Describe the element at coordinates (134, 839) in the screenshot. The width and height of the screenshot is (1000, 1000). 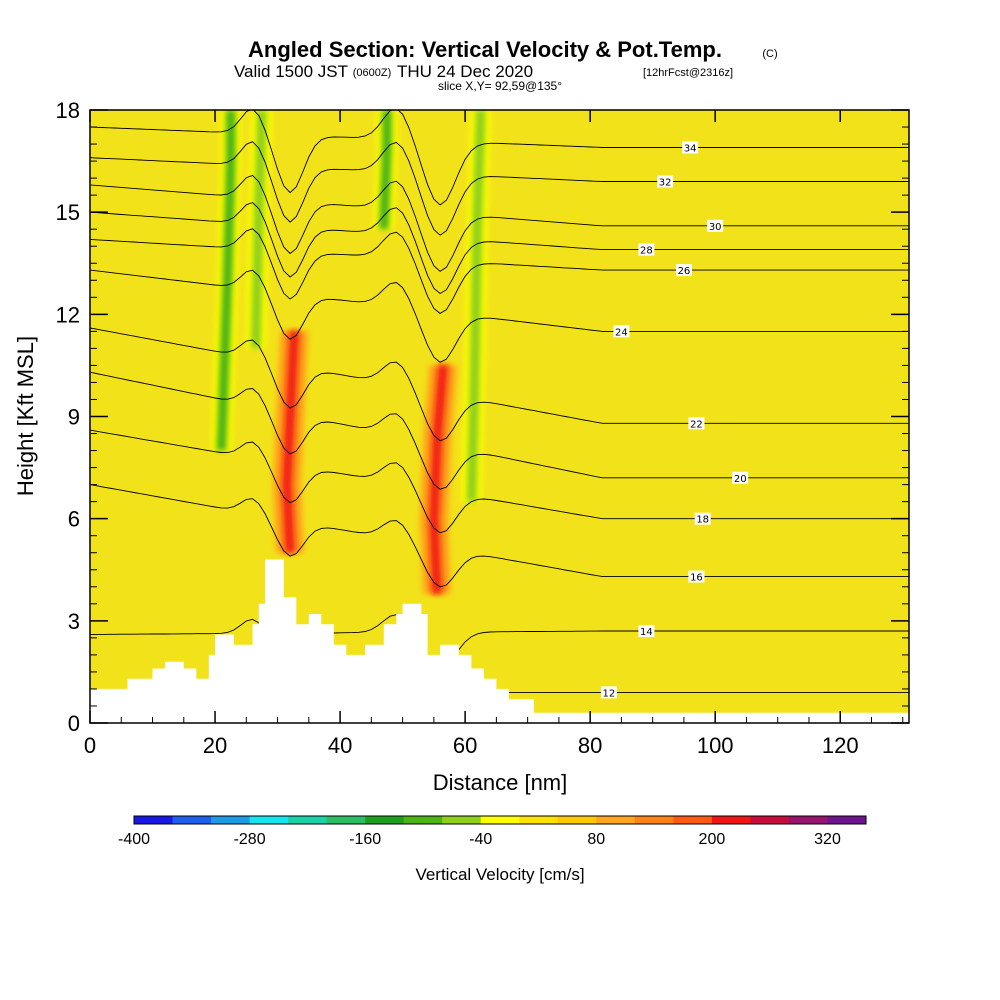
I see `colorbar-tick-label-0: -400` at that location.